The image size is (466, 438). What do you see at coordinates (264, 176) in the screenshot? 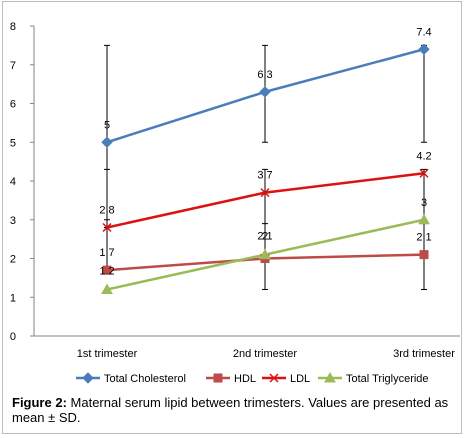
I see `data-label: 3.7` at bounding box center [264, 176].